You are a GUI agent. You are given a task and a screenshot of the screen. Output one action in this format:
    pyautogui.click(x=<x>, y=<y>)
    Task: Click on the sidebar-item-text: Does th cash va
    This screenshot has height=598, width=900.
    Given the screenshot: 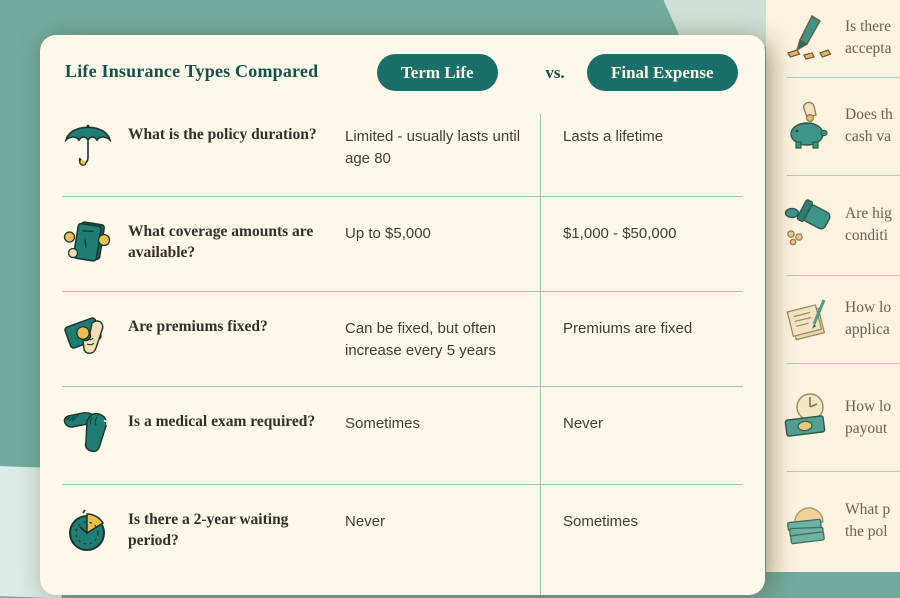 What is the action you would take?
    pyautogui.click(x=869, y=126)
    